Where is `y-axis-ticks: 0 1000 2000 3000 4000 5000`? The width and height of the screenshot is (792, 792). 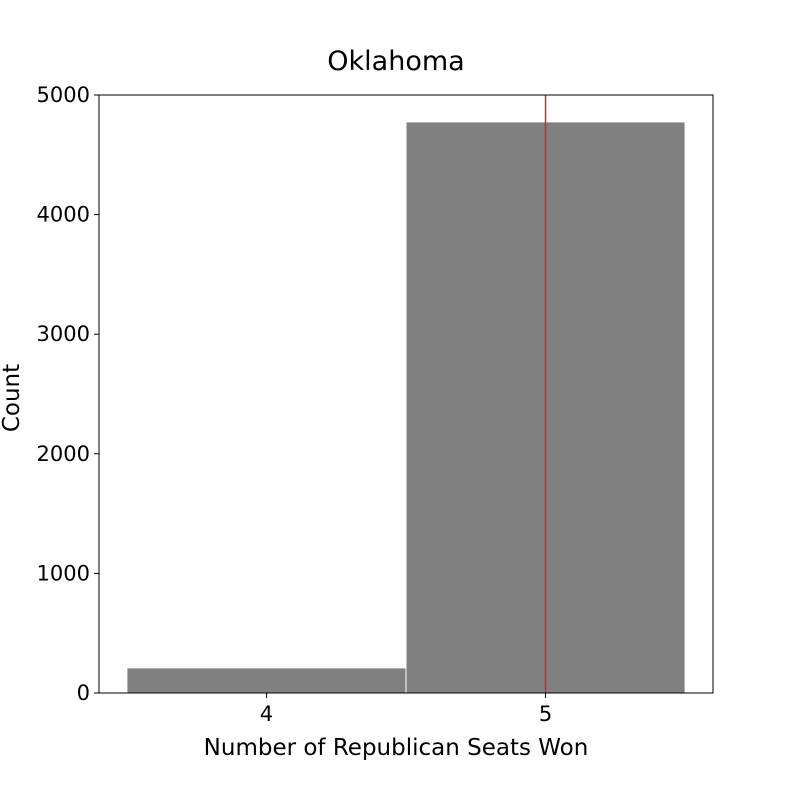
y-axis-ticks: 0 1000 2000 3000 4000 5000 is located at coordinates (68, 394).